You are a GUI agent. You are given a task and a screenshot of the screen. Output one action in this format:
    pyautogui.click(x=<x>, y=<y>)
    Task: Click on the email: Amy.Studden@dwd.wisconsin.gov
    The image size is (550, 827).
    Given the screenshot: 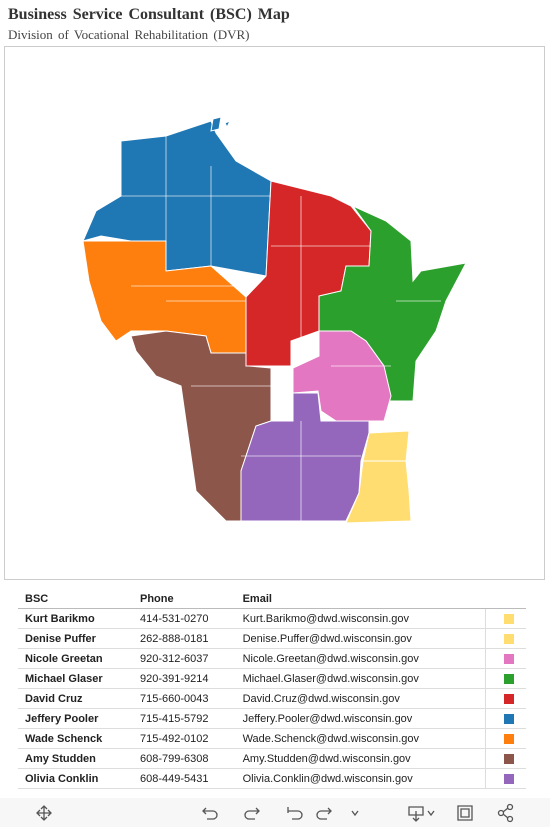 What is the action you would take?
    pyautogui.click(x=360, y=758)
    